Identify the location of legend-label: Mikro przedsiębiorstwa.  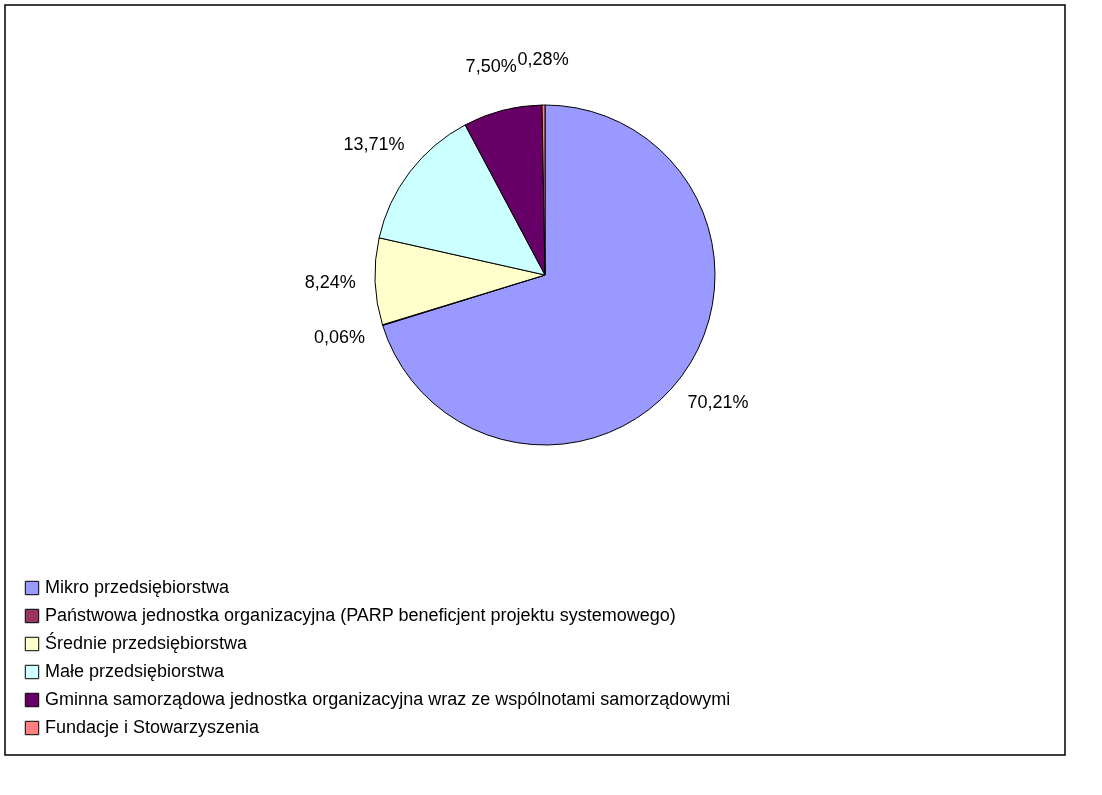
(138, 587).